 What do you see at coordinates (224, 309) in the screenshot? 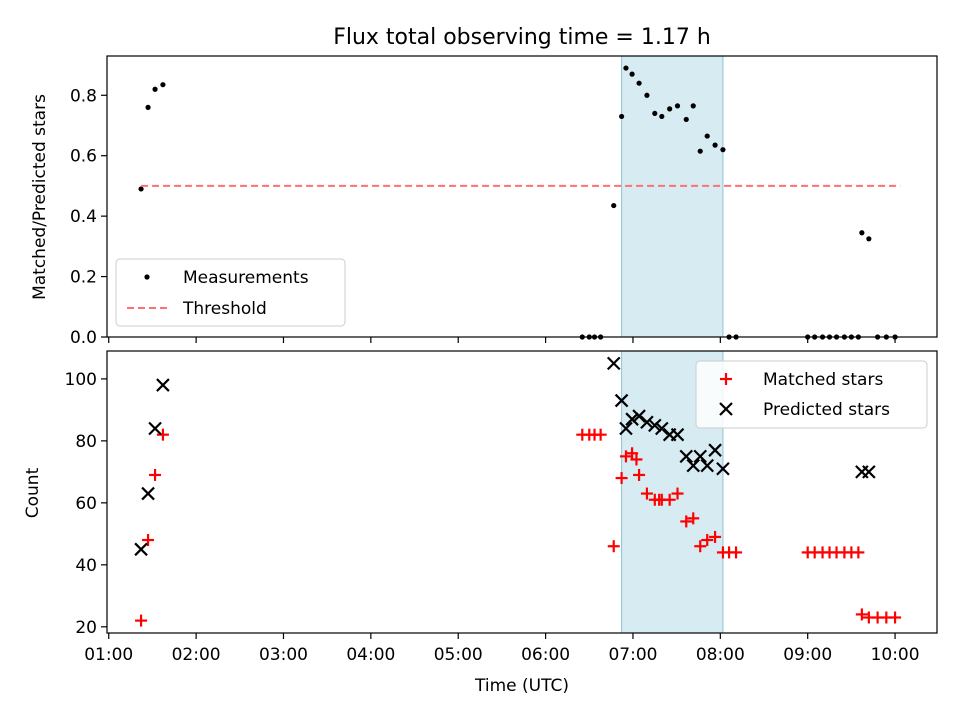
I see `legend-threshold-label: Threshold` at bounding box center [224, 309].